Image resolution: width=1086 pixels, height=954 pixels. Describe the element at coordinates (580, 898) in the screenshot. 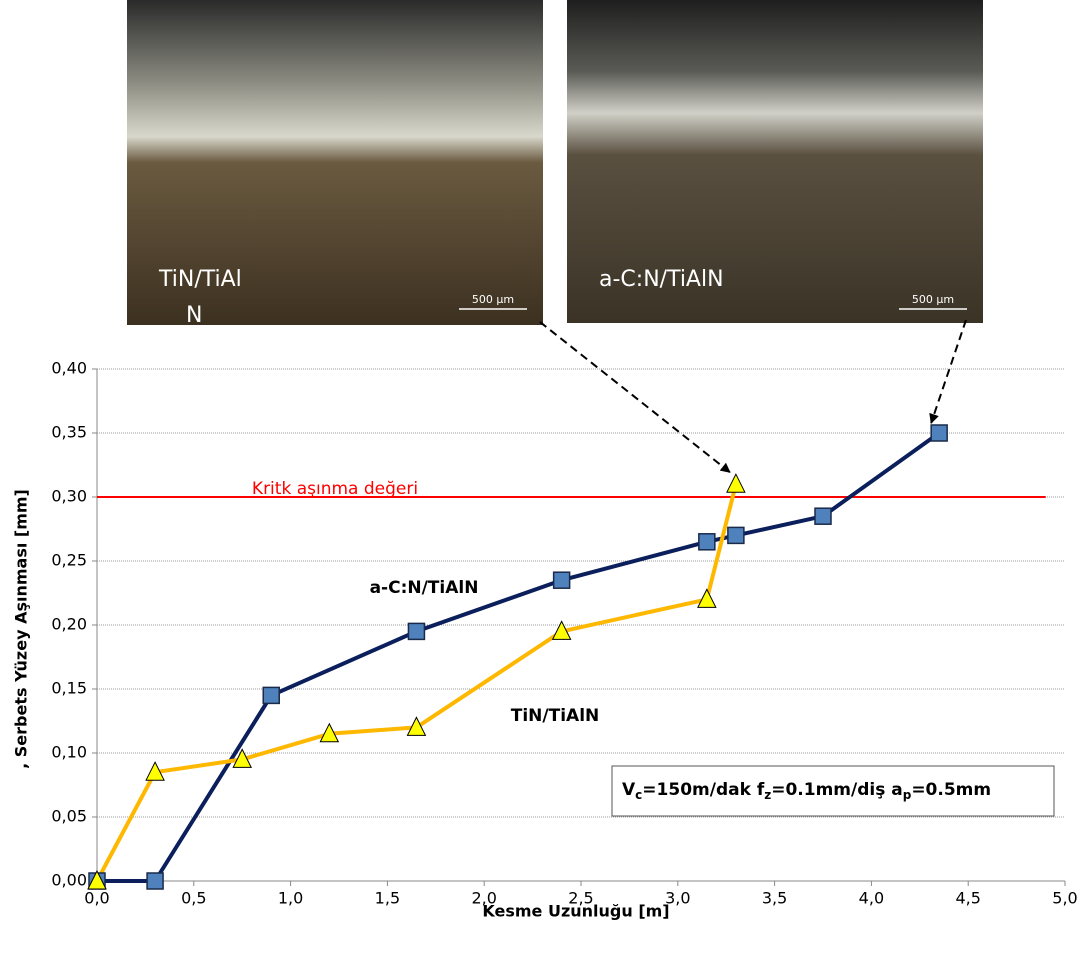

I see `x-tick-label: 2,5` at that location.